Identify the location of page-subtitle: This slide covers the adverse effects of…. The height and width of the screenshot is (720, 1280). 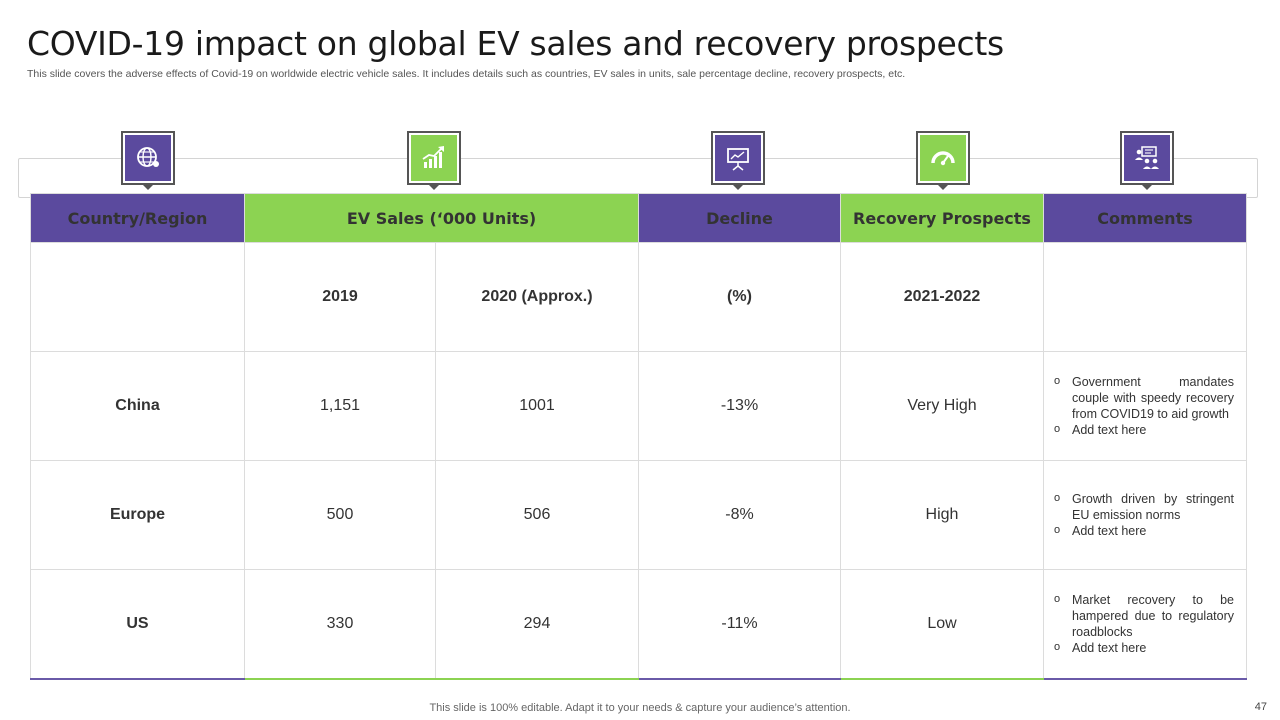
(466, 74).